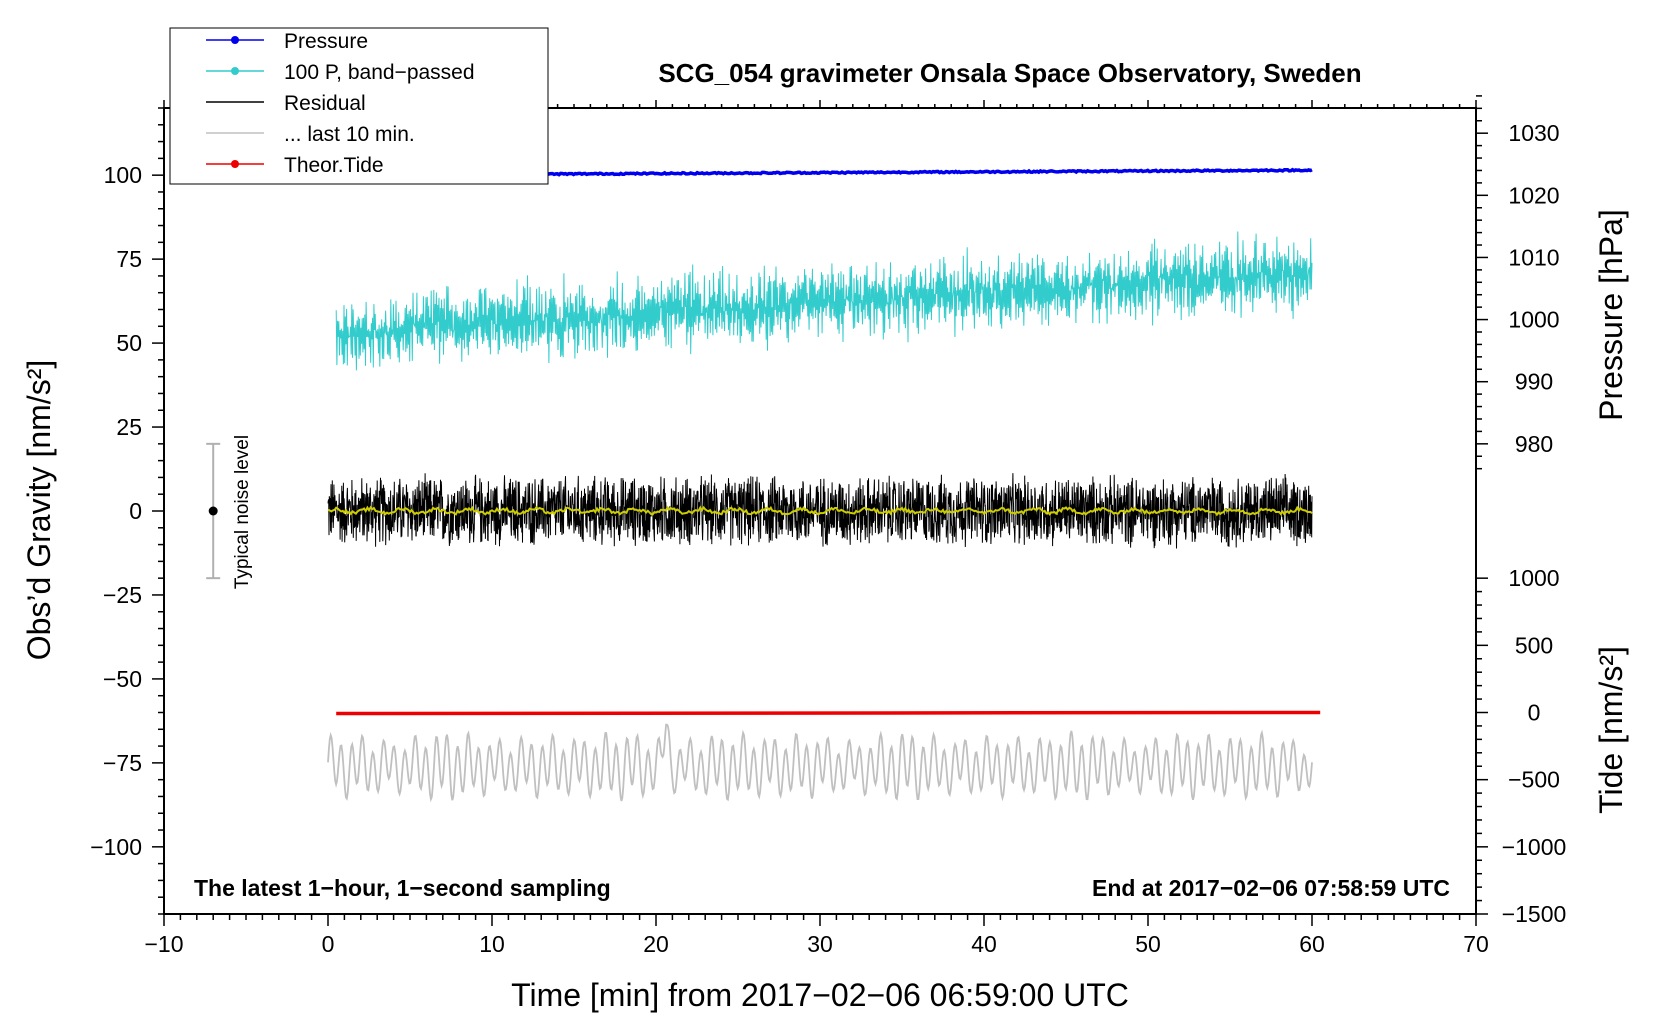 The image size is (1660, 1020). Describe the element at coordinates (123, 175) in the screenshot. I see `y-tick-label: 100` at that location.